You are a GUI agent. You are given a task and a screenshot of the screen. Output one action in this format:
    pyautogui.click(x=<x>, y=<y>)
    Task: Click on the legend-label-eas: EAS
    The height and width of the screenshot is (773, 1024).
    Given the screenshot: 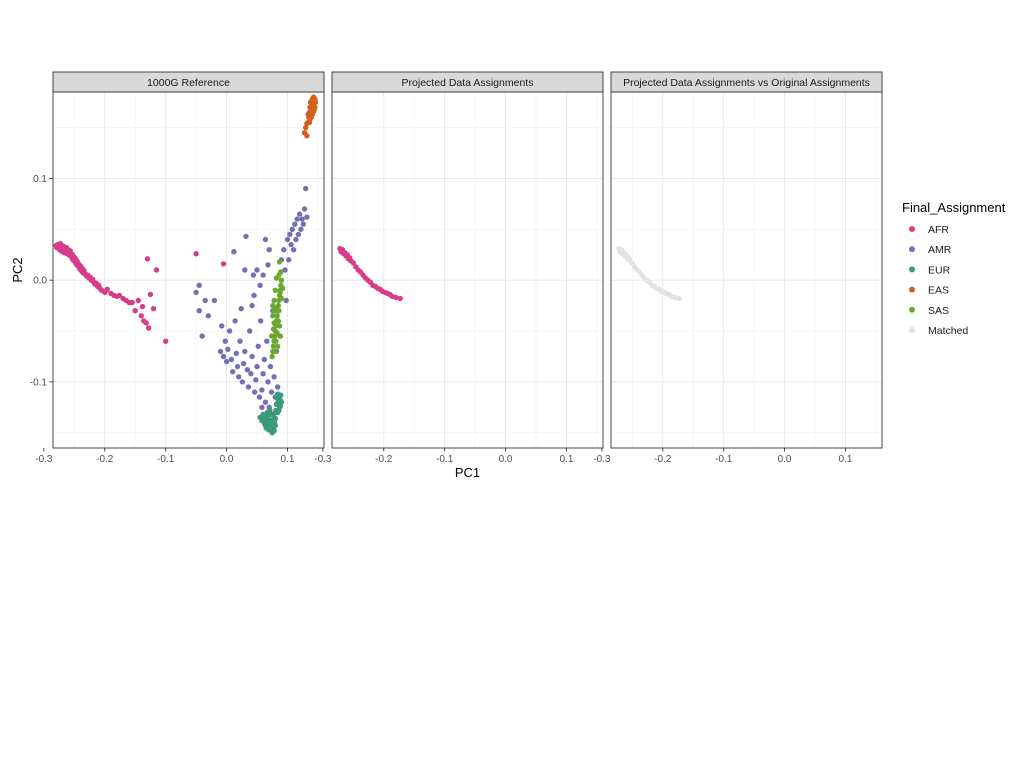 What is the action you would take?
    pyautogui.click(x=938, y=291)
    